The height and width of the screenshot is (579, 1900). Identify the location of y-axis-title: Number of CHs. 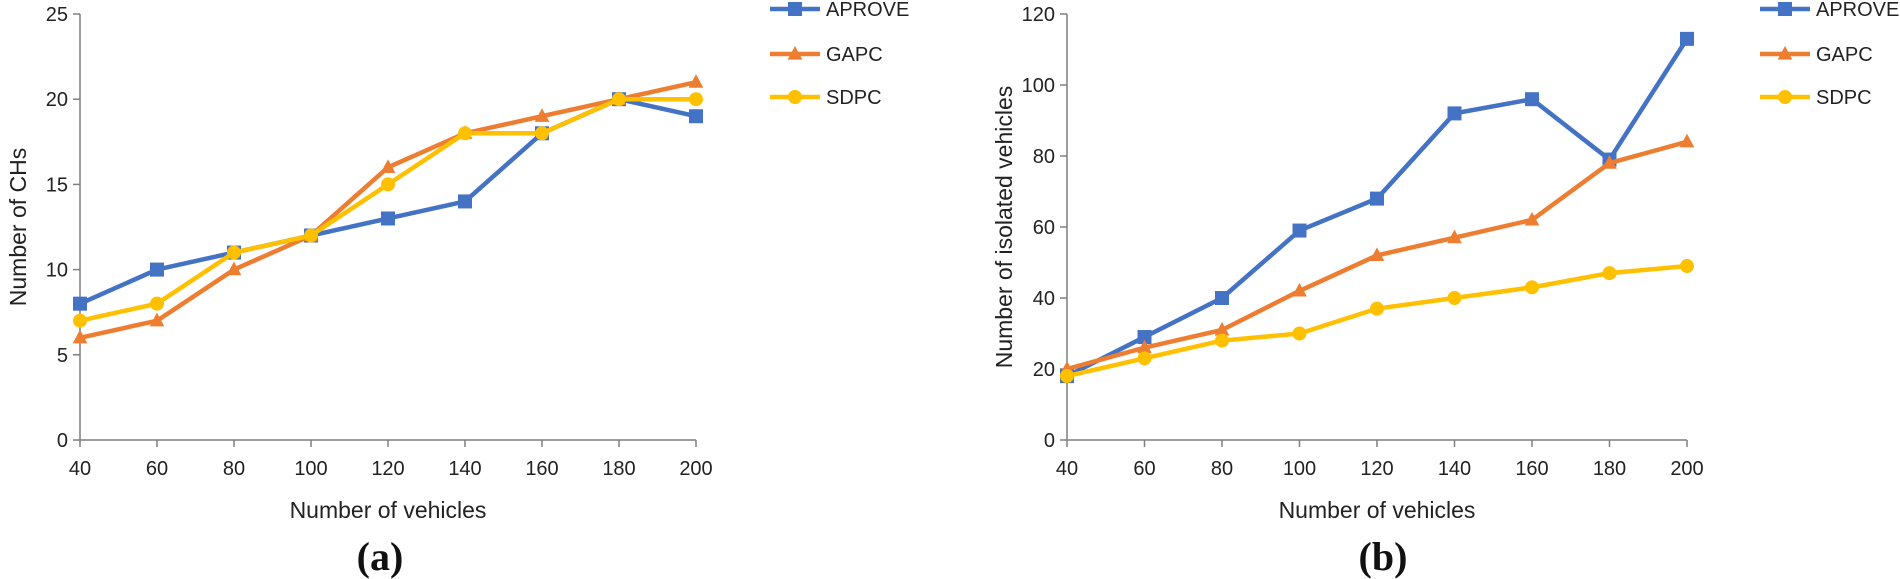
(18, 227).